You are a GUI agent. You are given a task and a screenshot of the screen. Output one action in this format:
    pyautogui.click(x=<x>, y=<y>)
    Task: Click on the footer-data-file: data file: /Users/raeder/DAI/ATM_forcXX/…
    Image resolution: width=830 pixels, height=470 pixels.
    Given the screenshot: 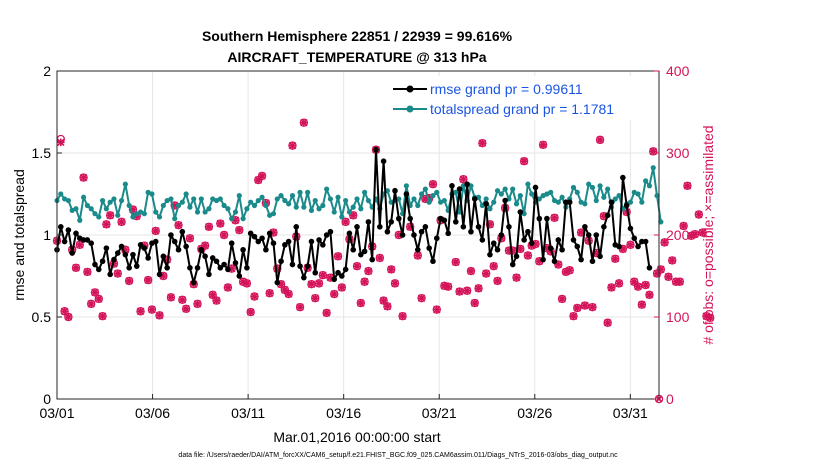 What is the action you would take?
    pyautogui.click(x=398, y=455)
    